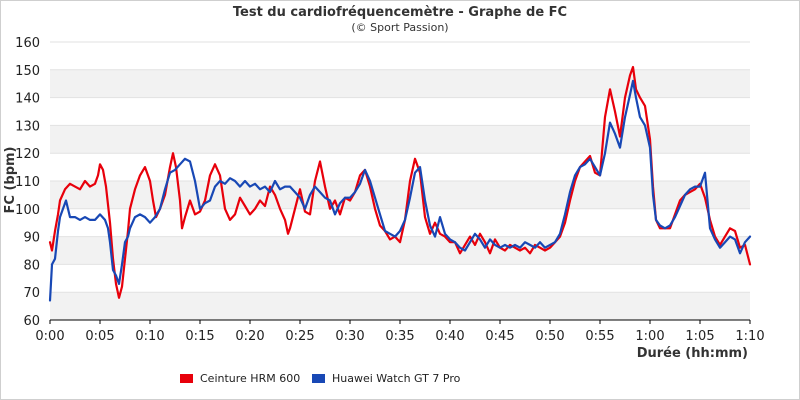  What do you see at coordinates (27, 154) in the screenshot?
I see `y-tick-label: 120` at bounding box center [27, 154].